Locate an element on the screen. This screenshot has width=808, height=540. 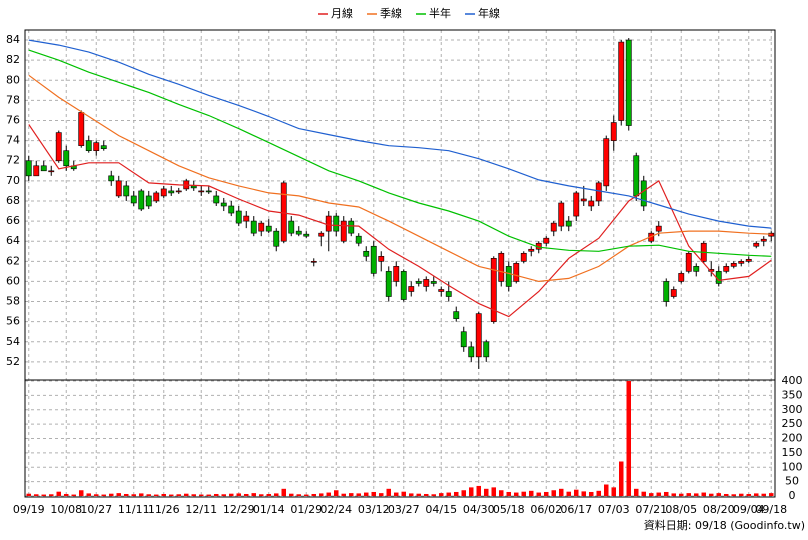
x-tick-label: 02/24 is located at coordinates (336, 509).